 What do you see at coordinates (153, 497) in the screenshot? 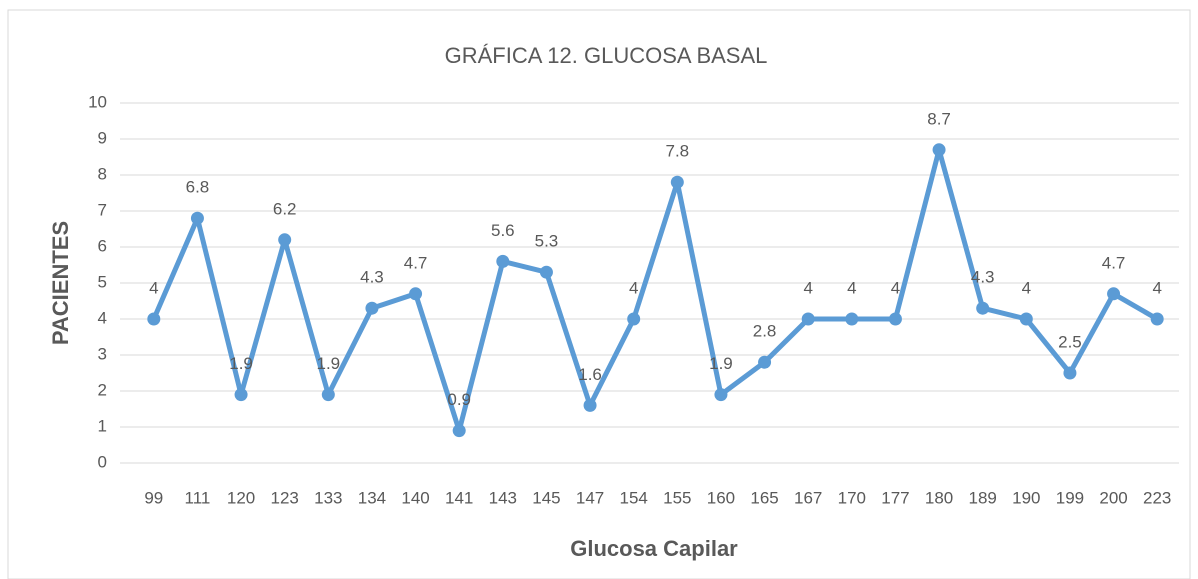
I see `x-tick-label: 99` at bounding box center [153, 497].